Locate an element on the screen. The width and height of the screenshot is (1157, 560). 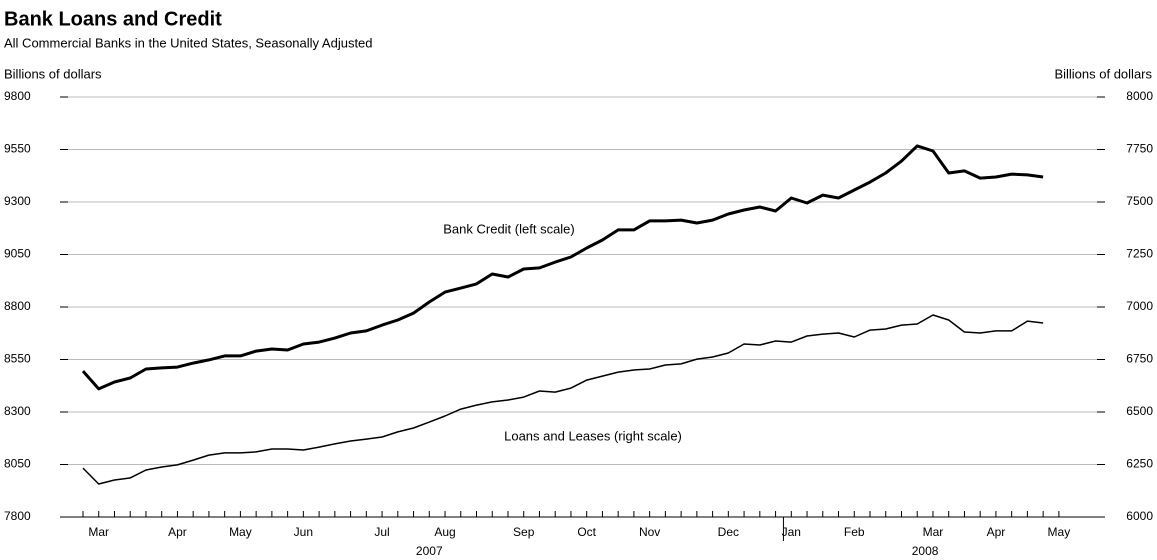
y2-tick-label: 6000 is located at coordinates (1139, 516).